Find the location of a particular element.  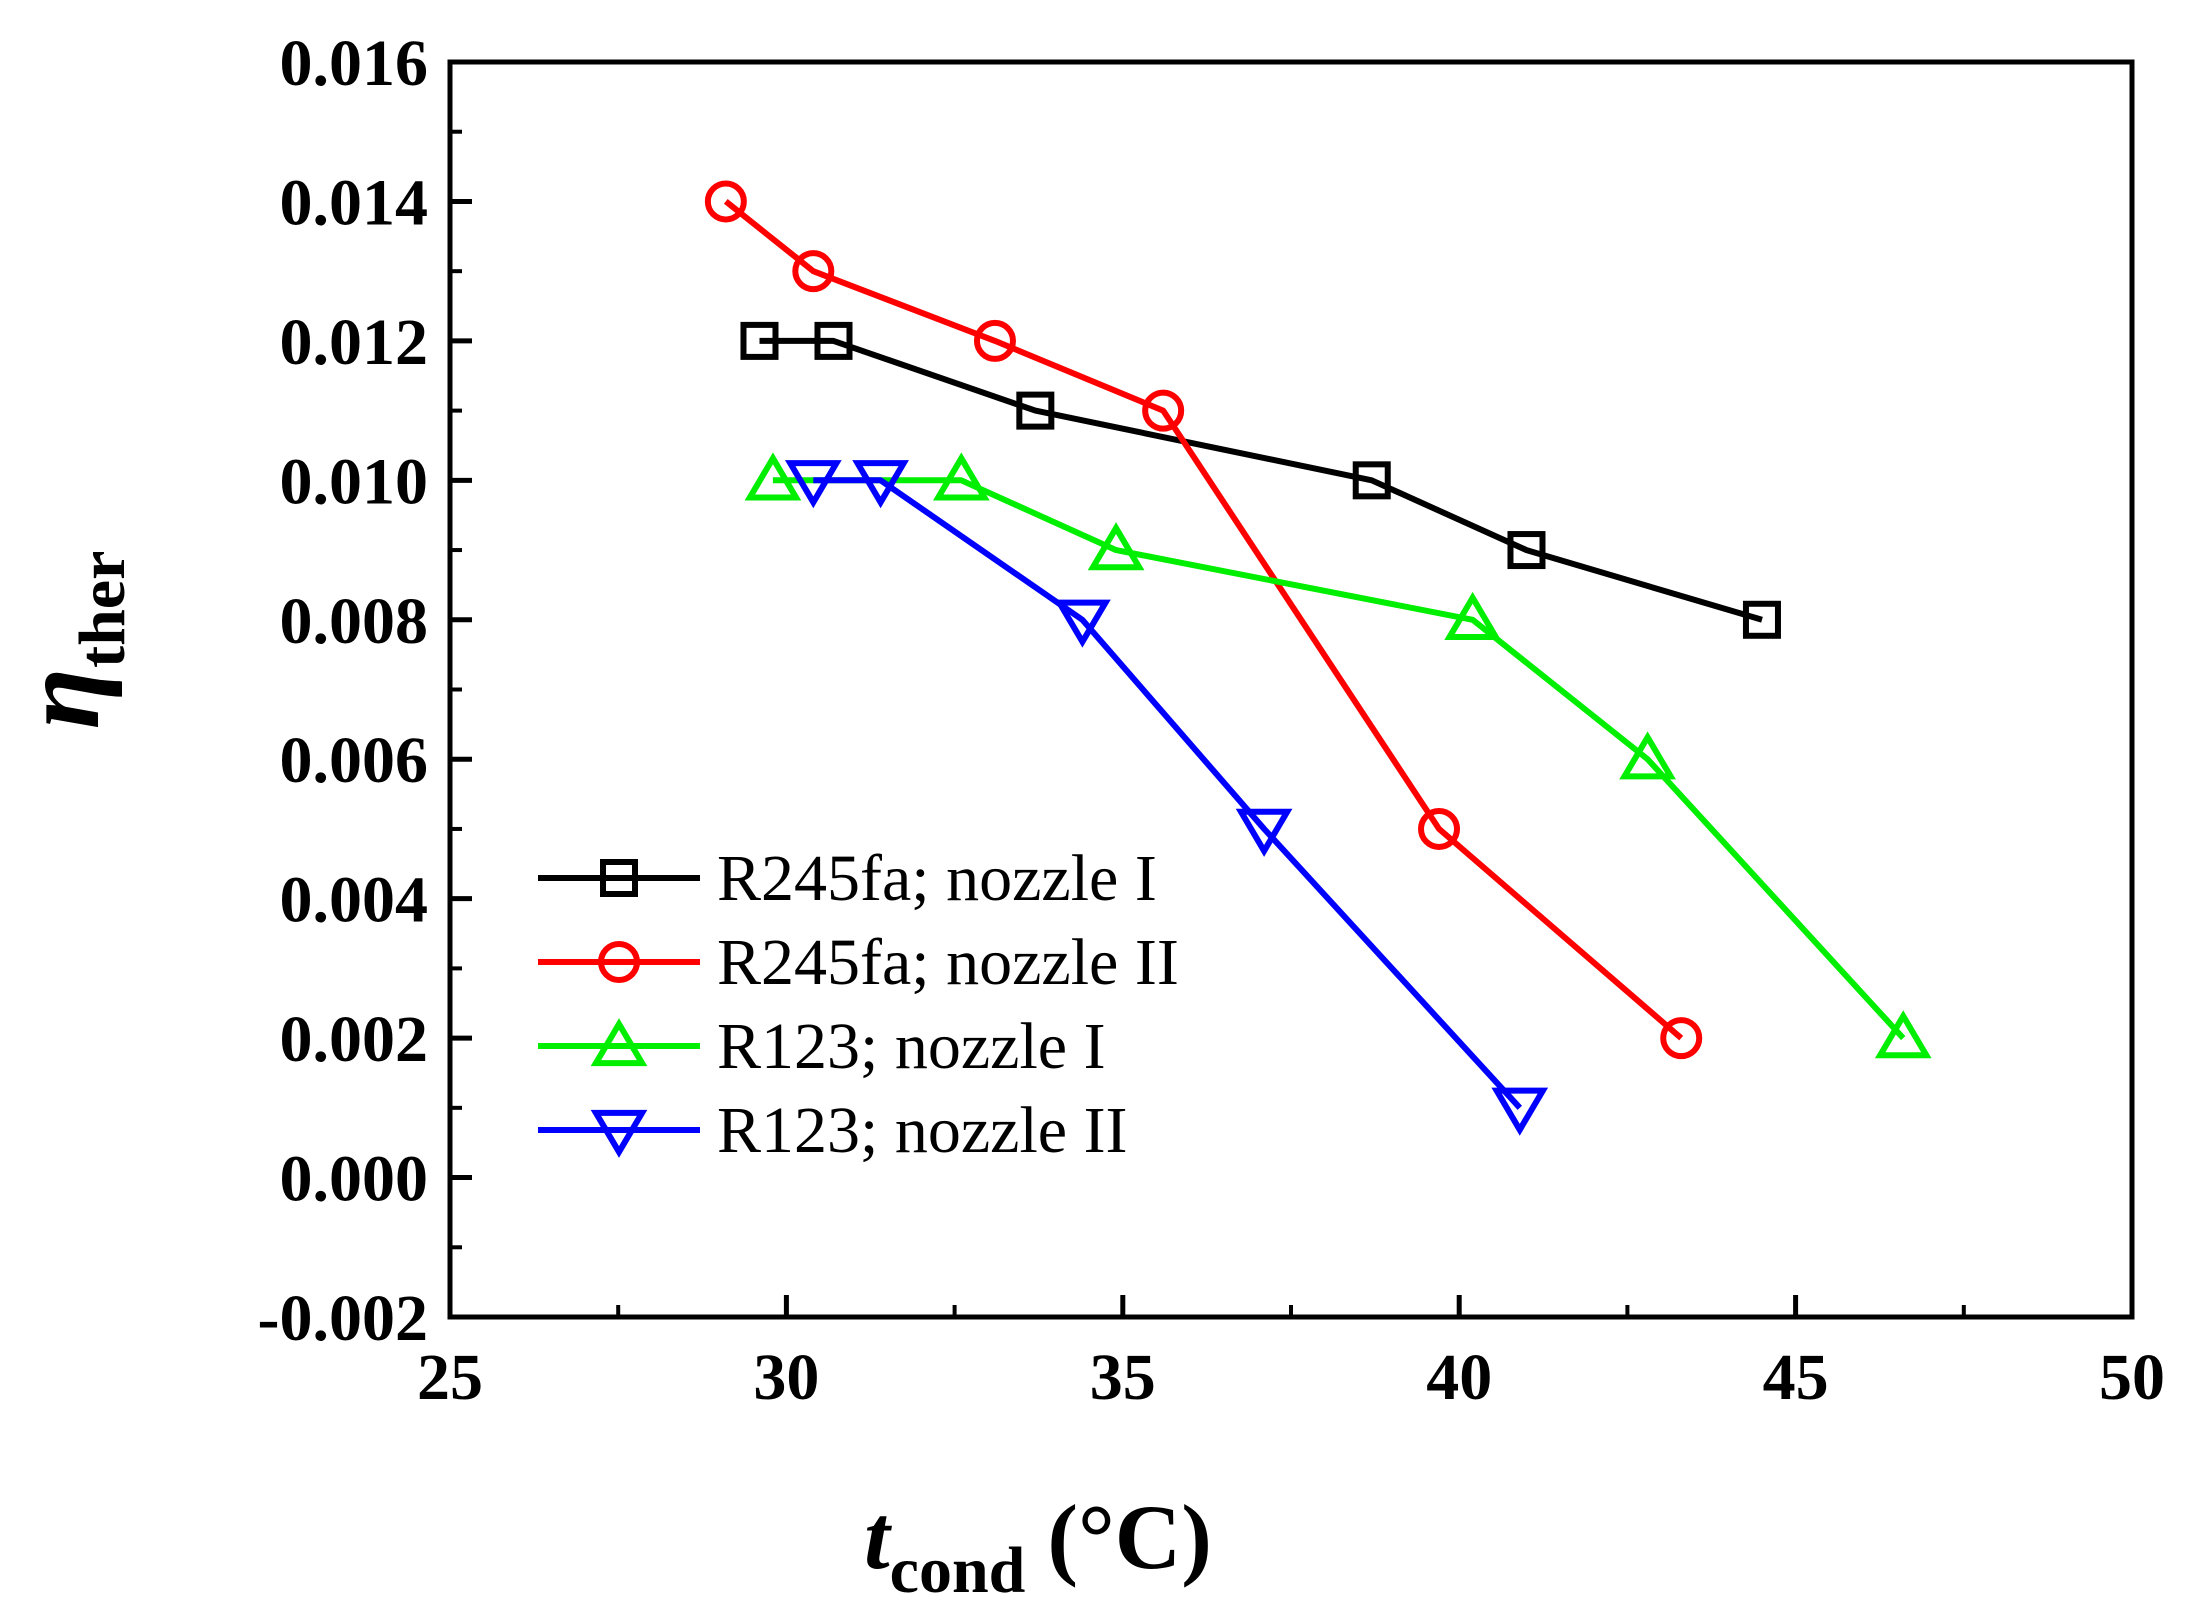

y-tick-label: 0.014 is located at coordinates (354, 202).